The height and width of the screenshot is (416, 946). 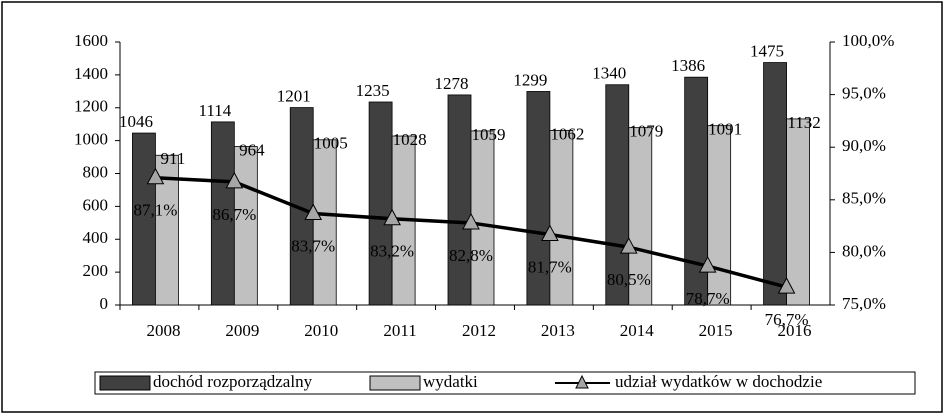 I want to click on y2-tick-label: 80,0%, so click(x=864, y=250).